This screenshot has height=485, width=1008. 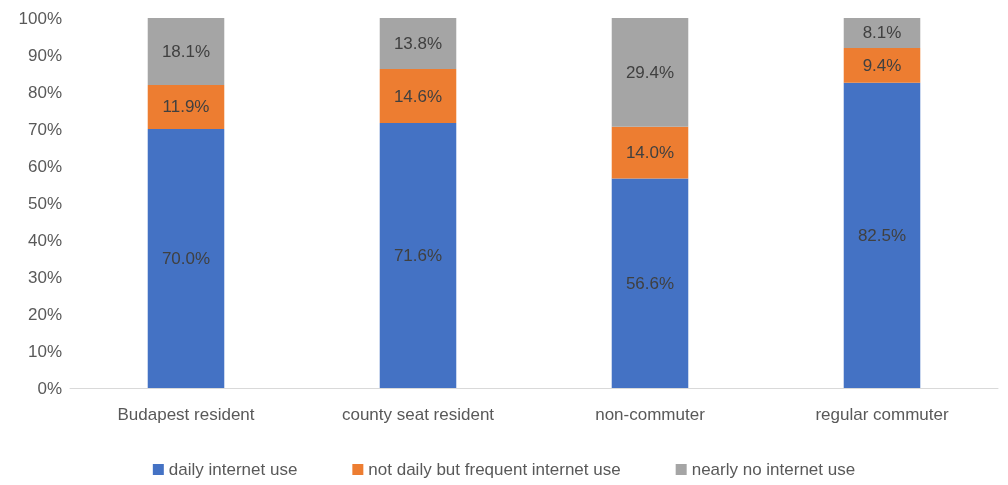 I want to click on y-tick-label: 20%, so click(x=44, y=314).